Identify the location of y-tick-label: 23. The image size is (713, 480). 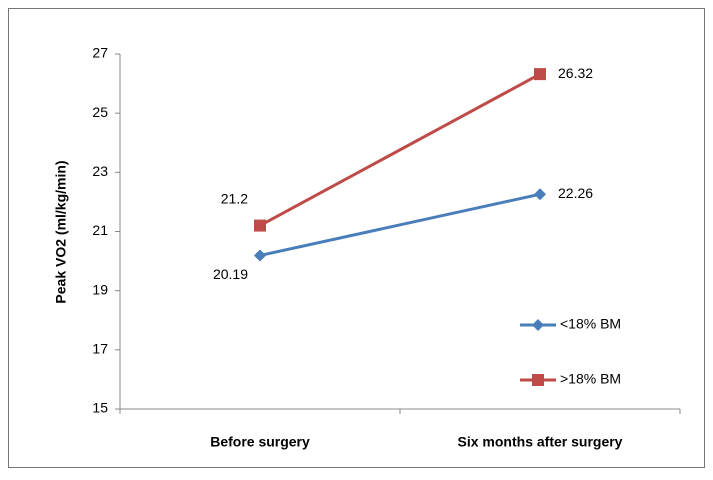
(100, 171).